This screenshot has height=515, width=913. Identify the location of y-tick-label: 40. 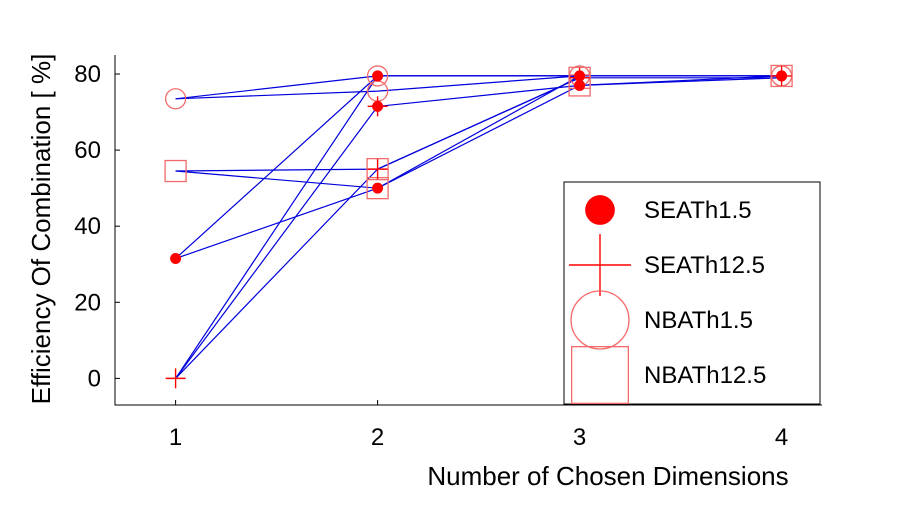
(87, 226).